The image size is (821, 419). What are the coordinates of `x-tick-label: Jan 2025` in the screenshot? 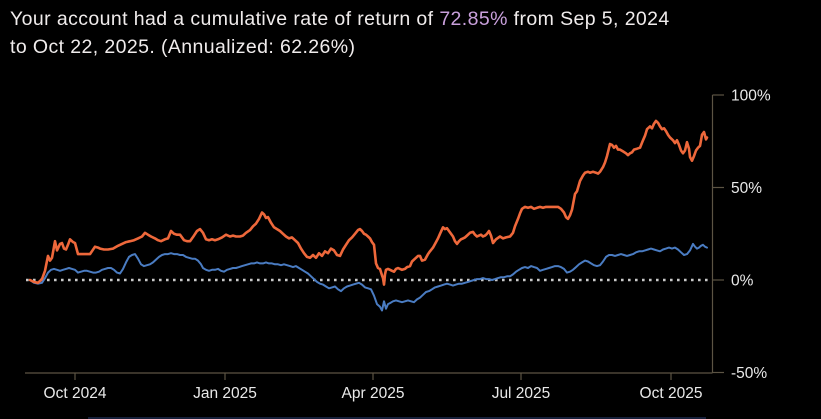 It's located at (225, 393).